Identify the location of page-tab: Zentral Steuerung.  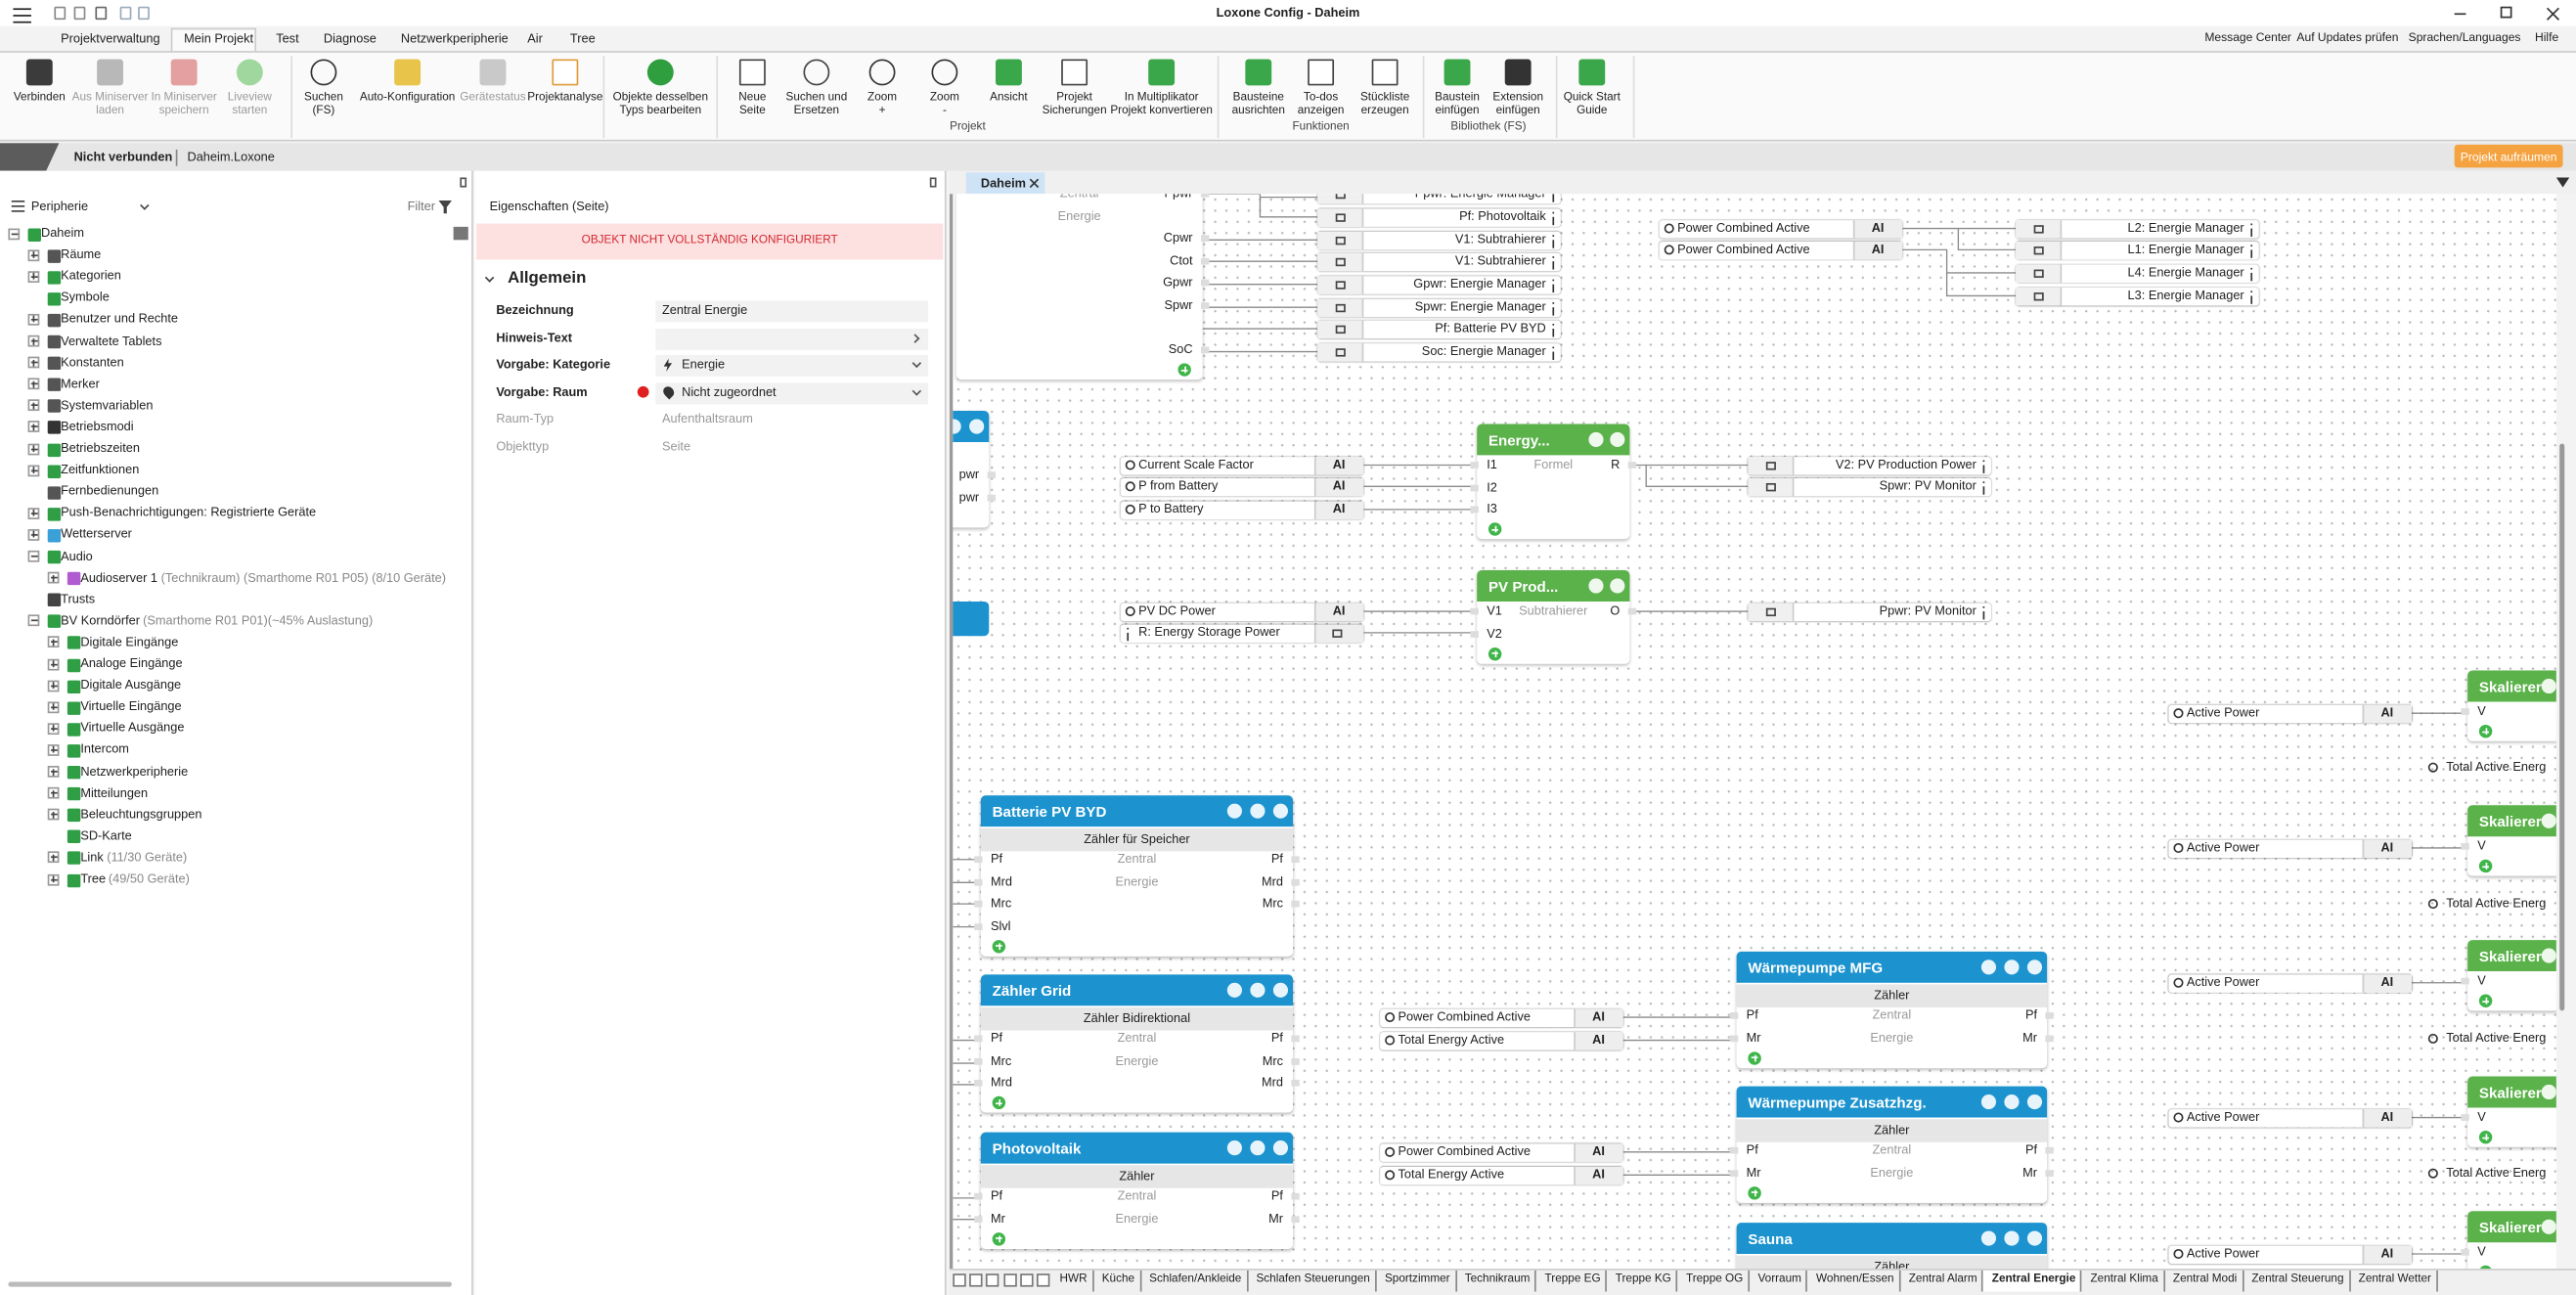
(2297, 1281).